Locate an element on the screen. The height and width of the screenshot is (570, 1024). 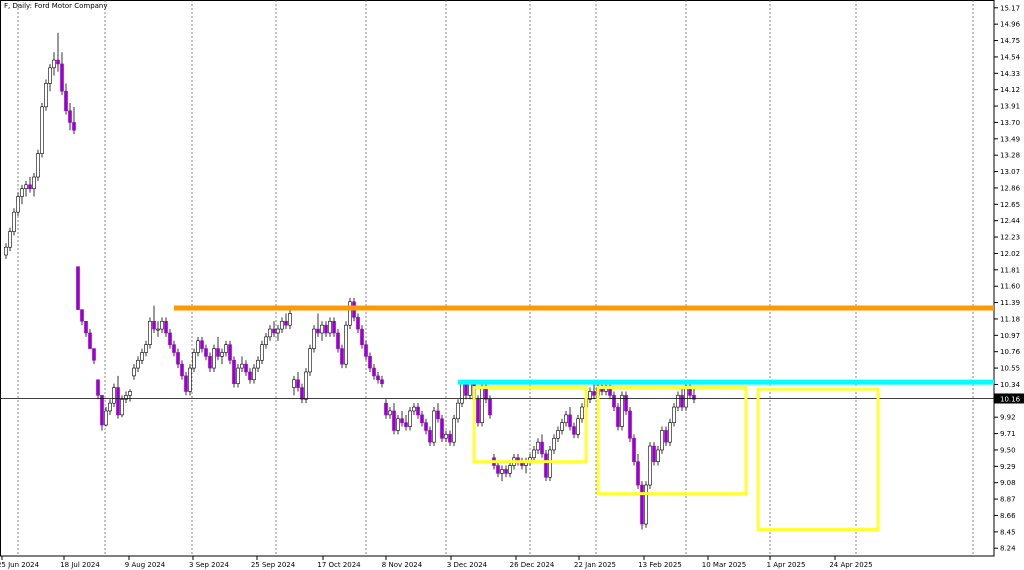
consolidation-box is located at coordinates (818, 459).